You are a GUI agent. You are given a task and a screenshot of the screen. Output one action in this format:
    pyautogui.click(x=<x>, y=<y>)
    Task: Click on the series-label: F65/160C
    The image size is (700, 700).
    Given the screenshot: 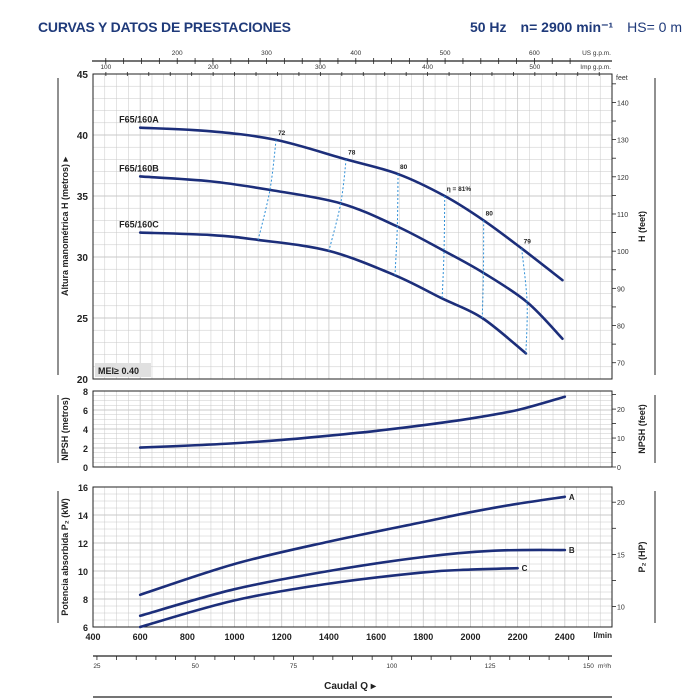 What is the action you would take?
    pyautogui.click(x=139, y=225)
    